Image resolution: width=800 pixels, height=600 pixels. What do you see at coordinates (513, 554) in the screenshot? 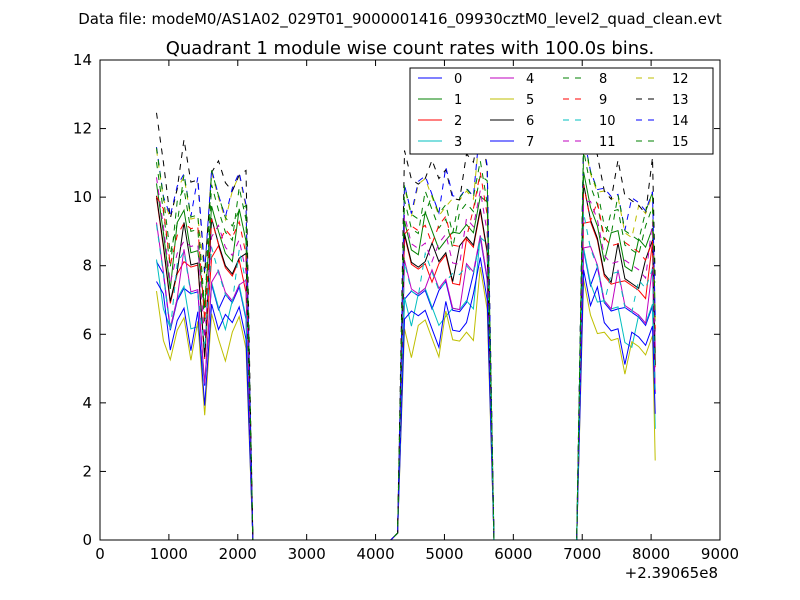
I see `x-tick-label: 6000` at bounding box center [513, 554].